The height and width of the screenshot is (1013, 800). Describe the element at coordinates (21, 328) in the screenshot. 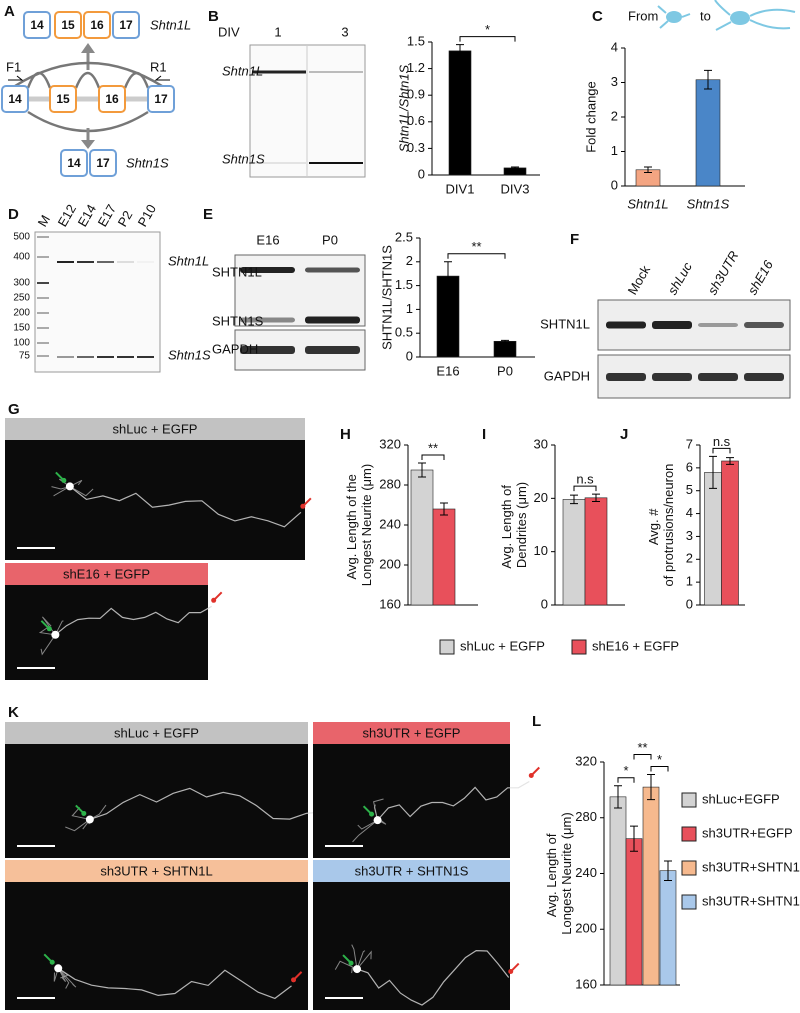

I see `marker-label: 150` at that location.